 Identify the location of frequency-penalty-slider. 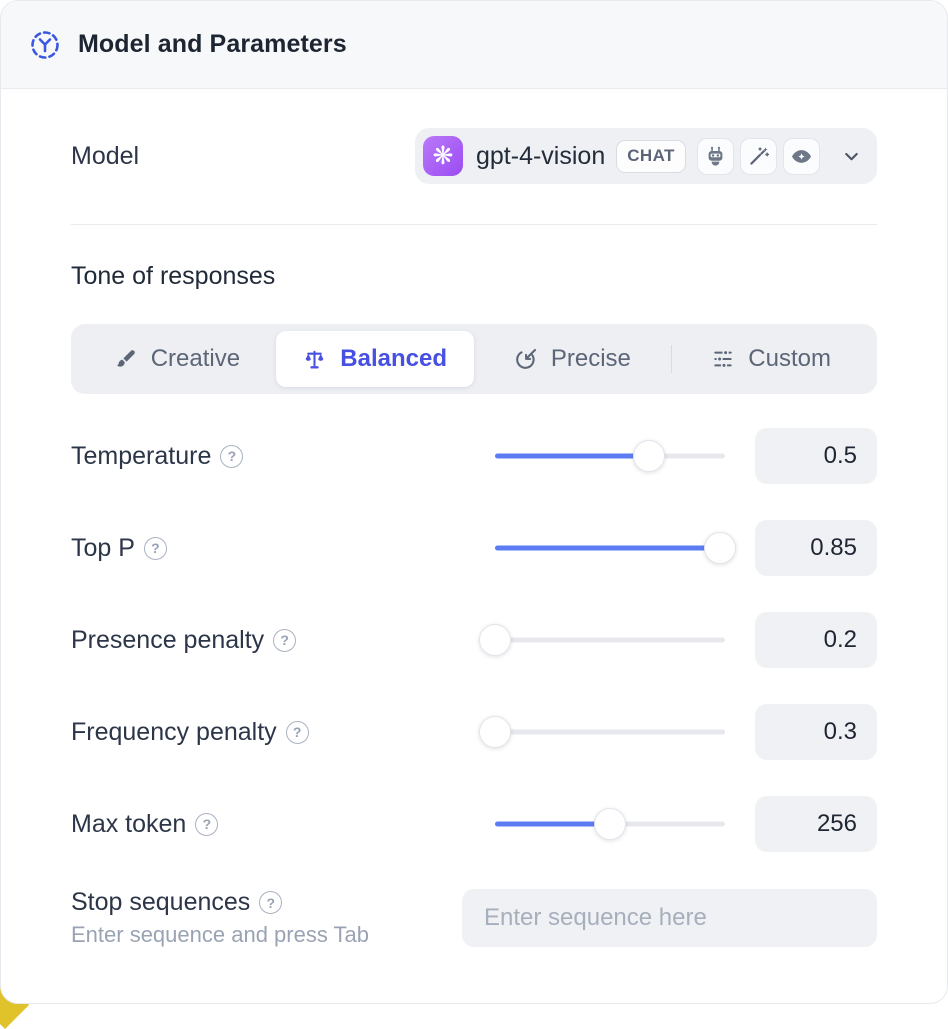
(602, 732).